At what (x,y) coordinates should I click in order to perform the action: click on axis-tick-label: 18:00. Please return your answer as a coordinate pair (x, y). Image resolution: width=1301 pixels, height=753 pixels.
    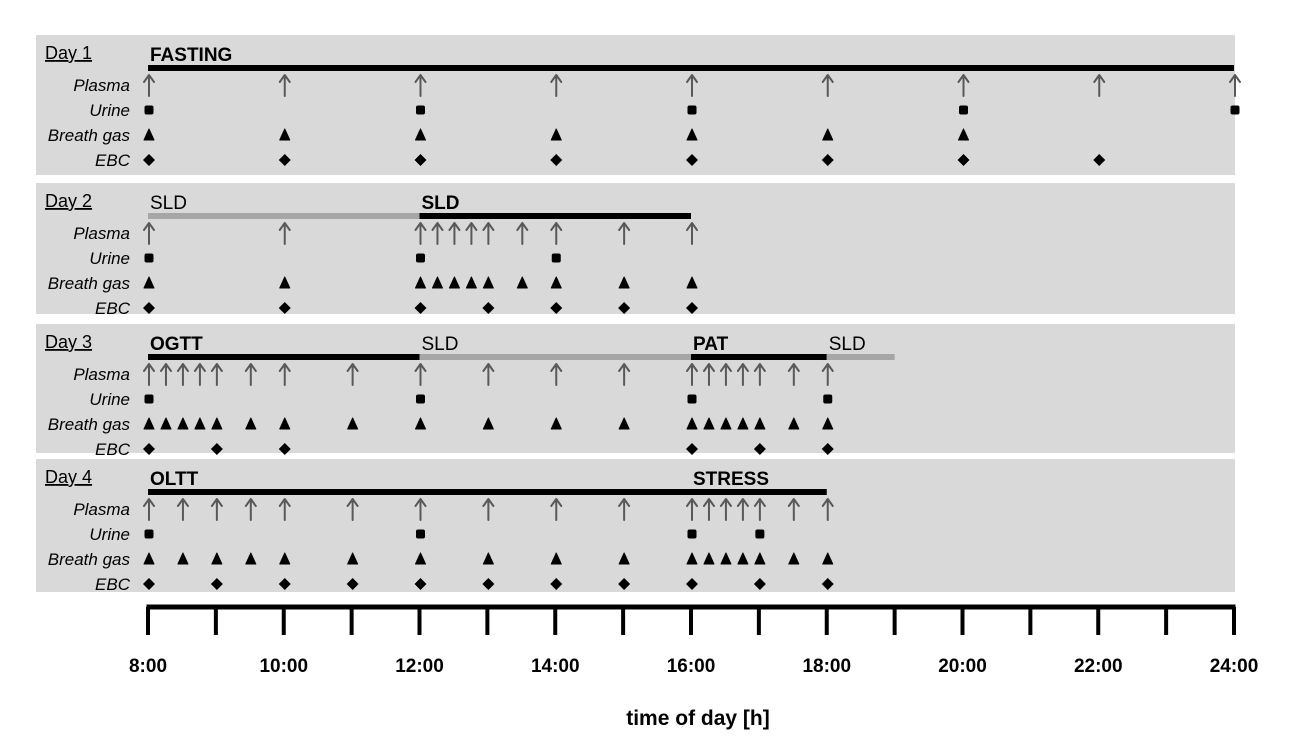
    Looking at the image, I should click on (826, 666).